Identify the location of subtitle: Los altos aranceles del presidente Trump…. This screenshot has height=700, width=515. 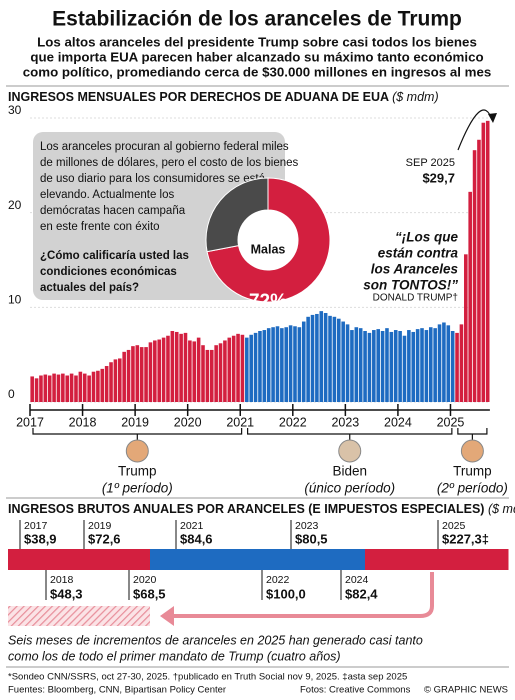
(257, 42).